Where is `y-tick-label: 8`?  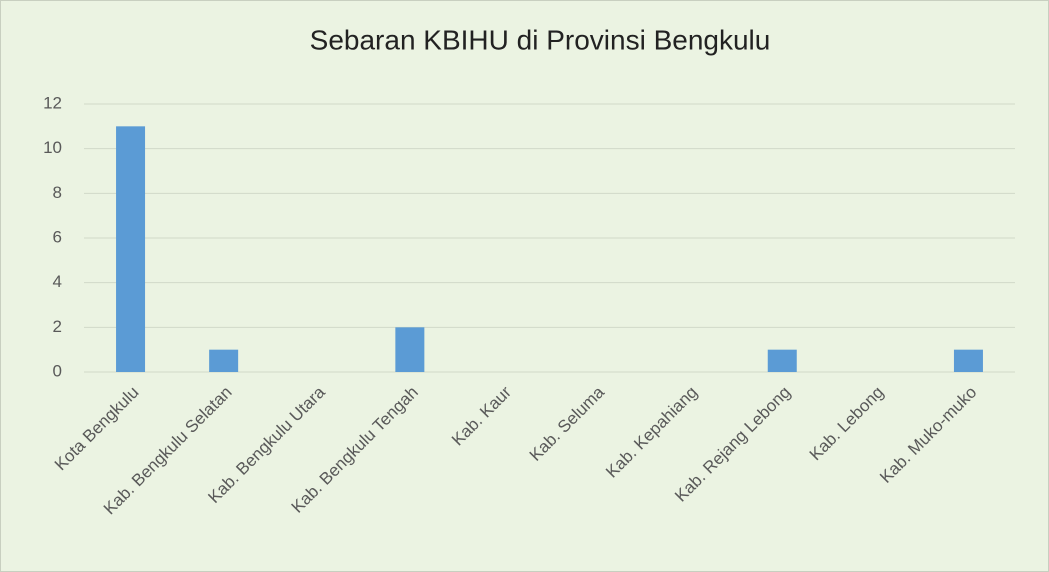
y-tick-label: 8 is located at coordinates (57, 192).